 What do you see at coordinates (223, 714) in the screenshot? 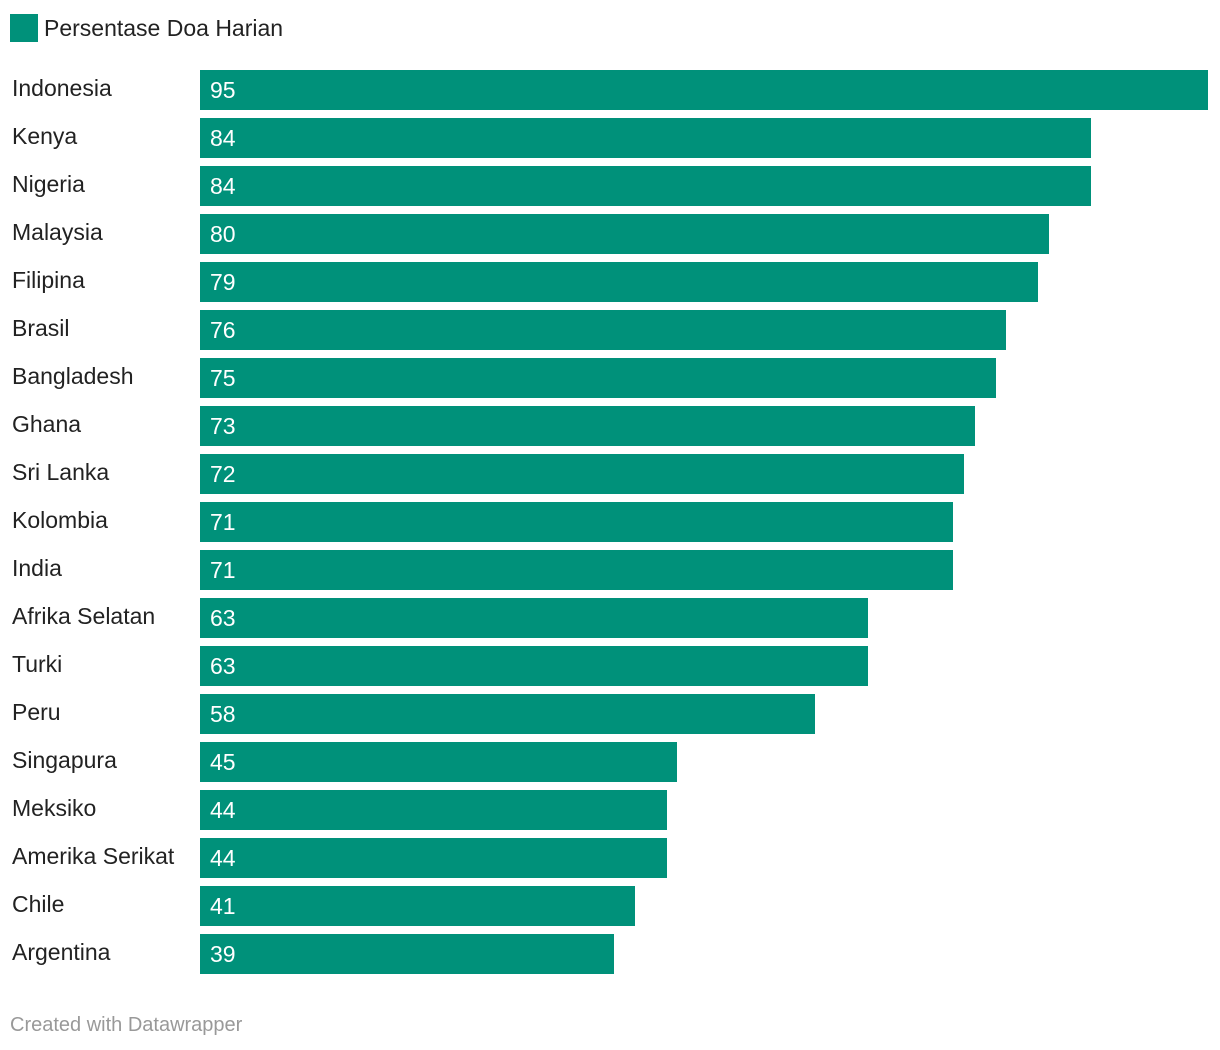
I see `bar-value-label: 58` at bounding box center [223, 714].